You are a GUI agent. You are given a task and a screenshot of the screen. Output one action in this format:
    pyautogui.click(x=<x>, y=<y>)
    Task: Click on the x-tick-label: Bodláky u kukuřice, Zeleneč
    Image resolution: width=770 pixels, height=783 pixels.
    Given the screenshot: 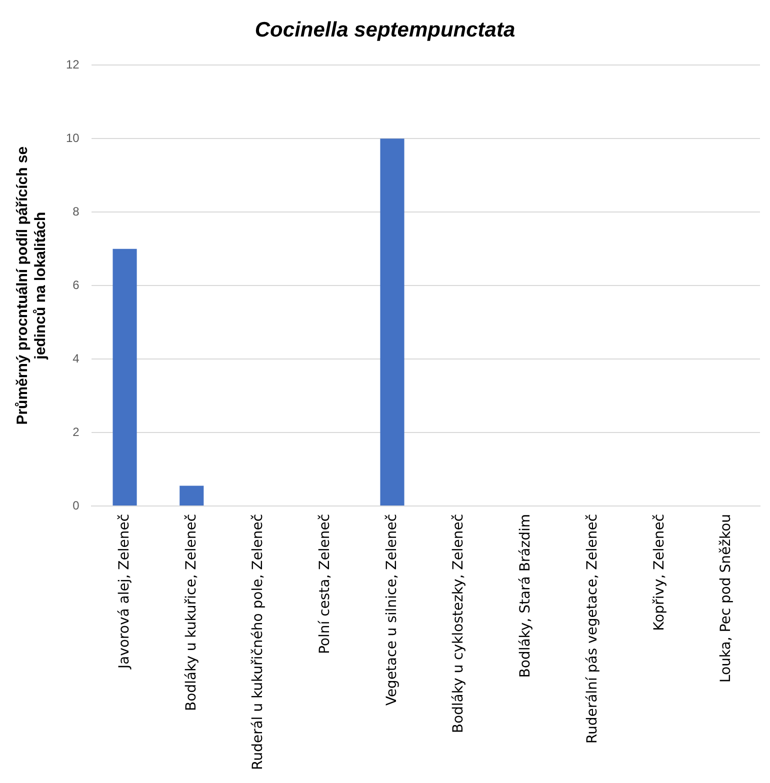 What is the action you would take?
    pyautogui.click(x=191, y=613)
    